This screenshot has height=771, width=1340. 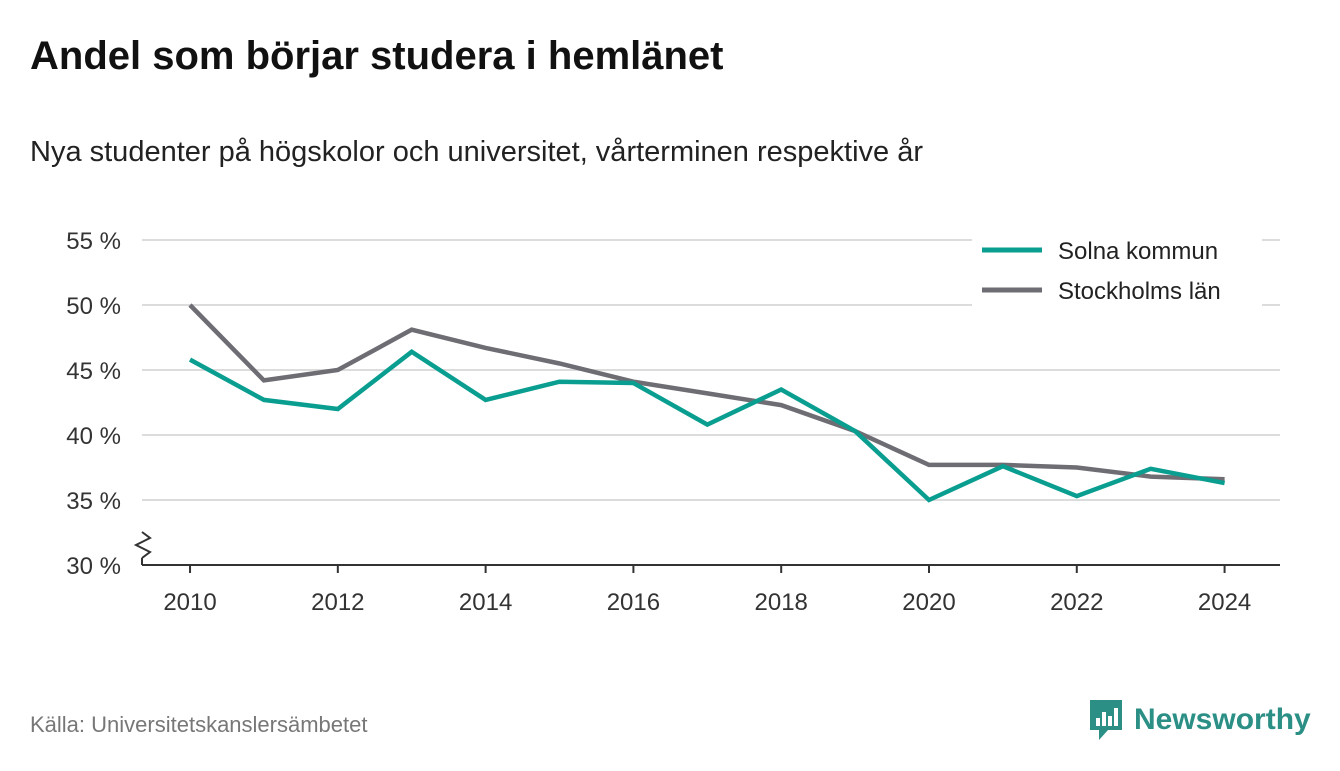 What do you see at coordinates (93, 306) in the screenshot?
I see `y-tick-label: 50 %` at bounding box center [93, 306].